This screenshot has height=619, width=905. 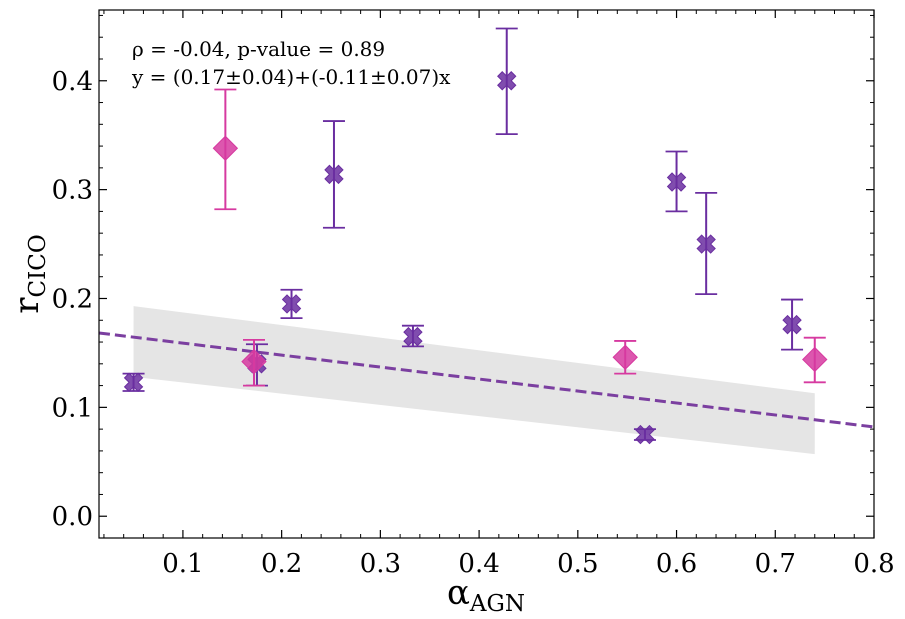 I want to click on y-tick-label: 0.1, so click(x=72, y=408).